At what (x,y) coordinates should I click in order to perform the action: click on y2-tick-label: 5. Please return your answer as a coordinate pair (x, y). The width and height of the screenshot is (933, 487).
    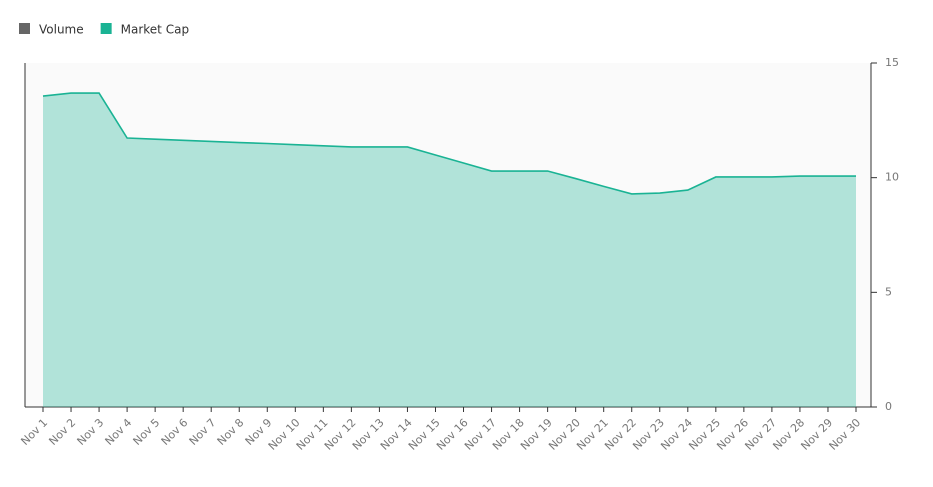
    Looking at the image, I should click on (888, 291).